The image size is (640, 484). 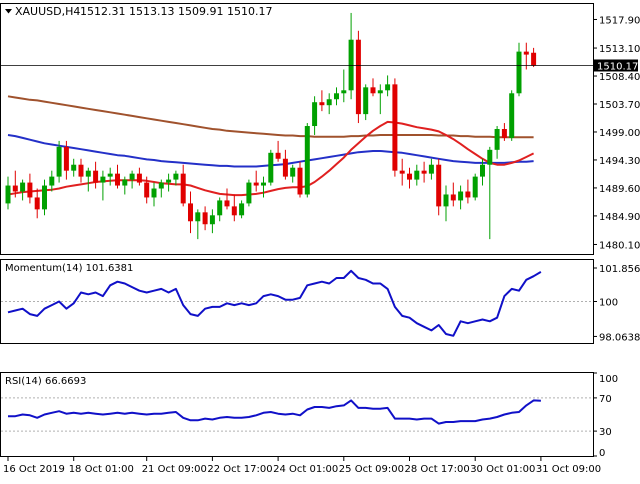 I want to click on dropdown-triangle-icon, so click(x=8, y=11).